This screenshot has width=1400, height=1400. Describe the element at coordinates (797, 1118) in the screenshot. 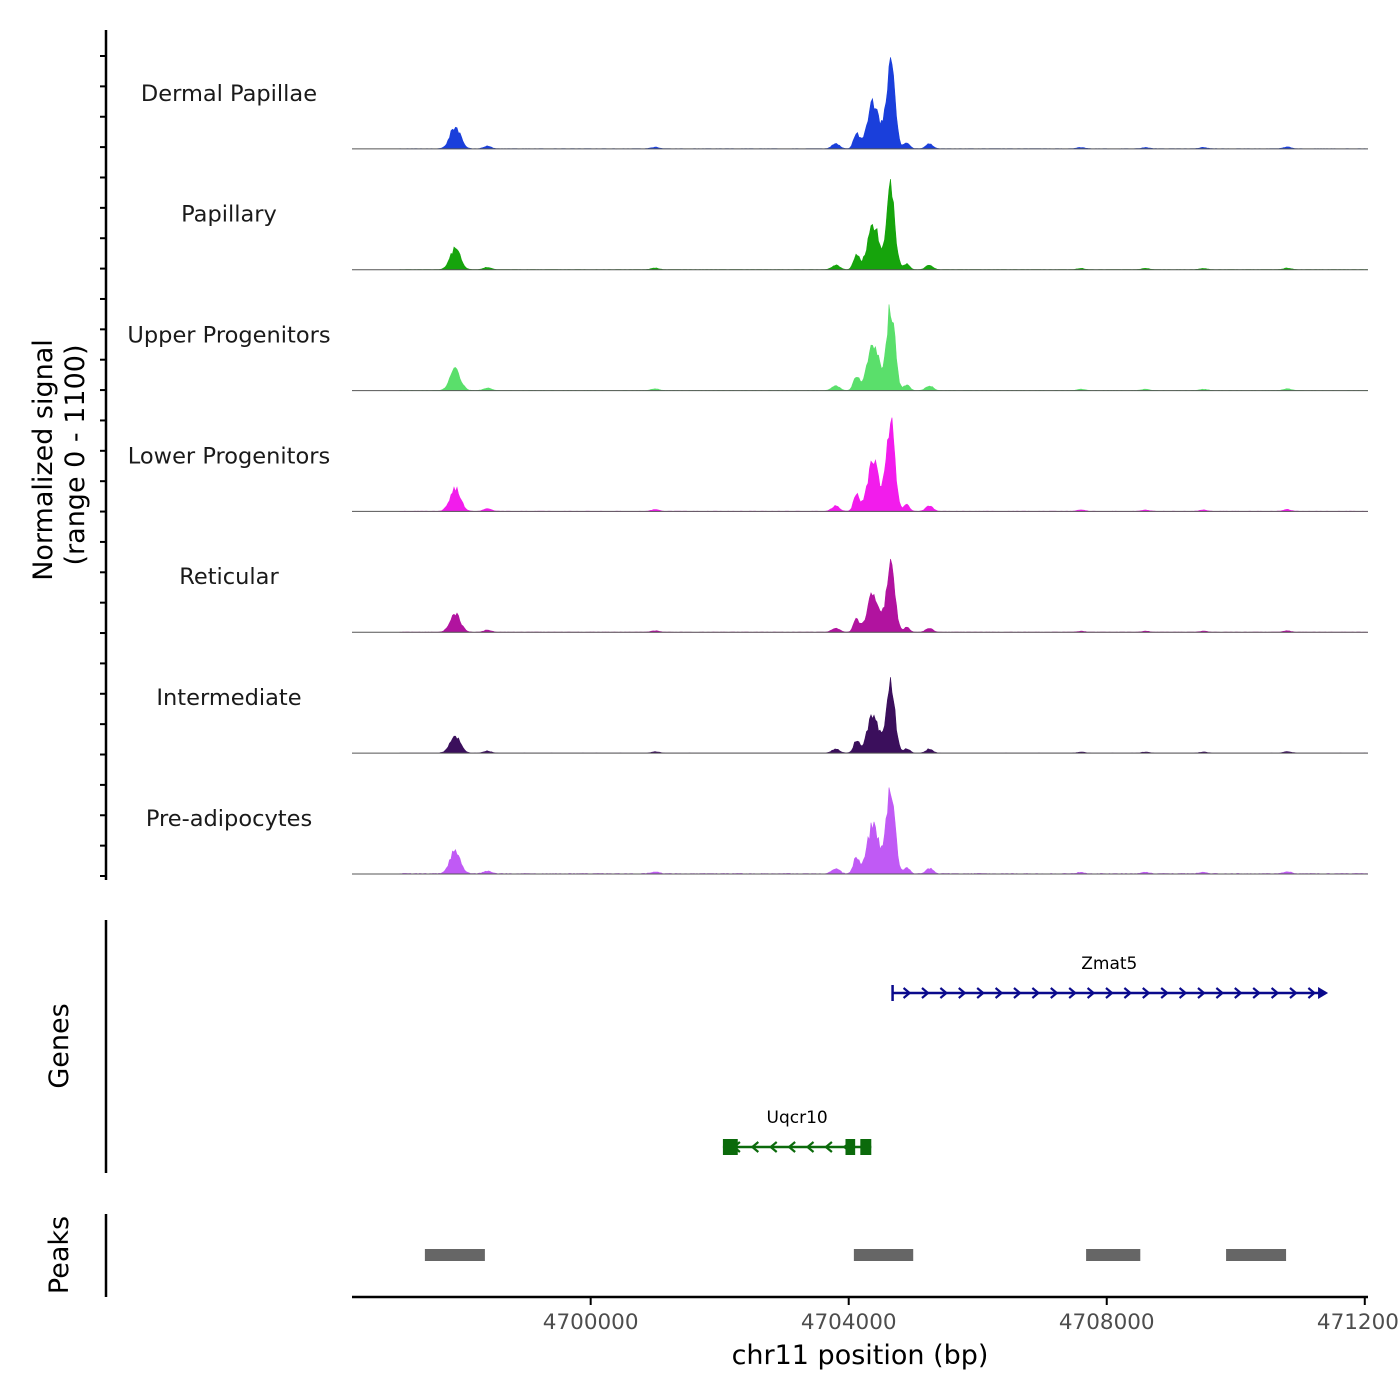

I see `gene-label-1: Uqcr10` at that location.